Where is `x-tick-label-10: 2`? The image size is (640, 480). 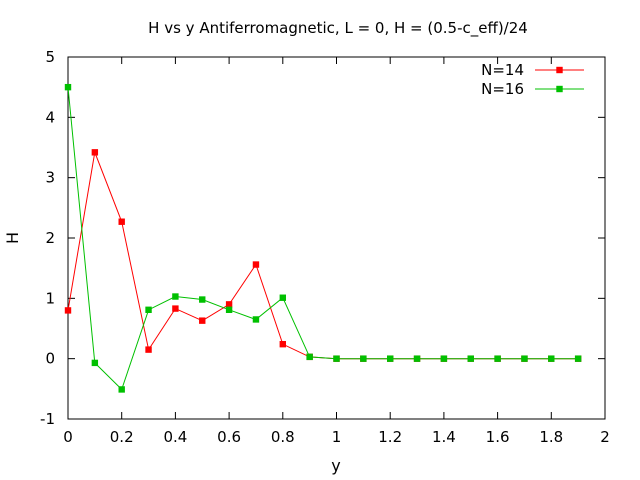 x-tick-label-10: 2 is located at coordinates (605, 437).